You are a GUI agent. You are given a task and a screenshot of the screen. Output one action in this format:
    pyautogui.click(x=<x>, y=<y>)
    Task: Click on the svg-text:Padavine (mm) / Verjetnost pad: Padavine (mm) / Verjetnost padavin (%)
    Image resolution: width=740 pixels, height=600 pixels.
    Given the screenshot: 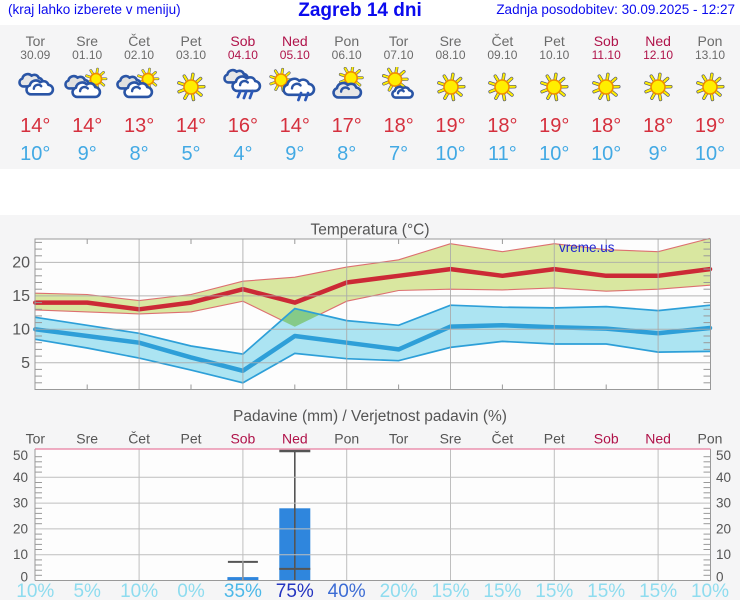 What is the action you would take?
    pyautogui.click(x=370, y=416)
    